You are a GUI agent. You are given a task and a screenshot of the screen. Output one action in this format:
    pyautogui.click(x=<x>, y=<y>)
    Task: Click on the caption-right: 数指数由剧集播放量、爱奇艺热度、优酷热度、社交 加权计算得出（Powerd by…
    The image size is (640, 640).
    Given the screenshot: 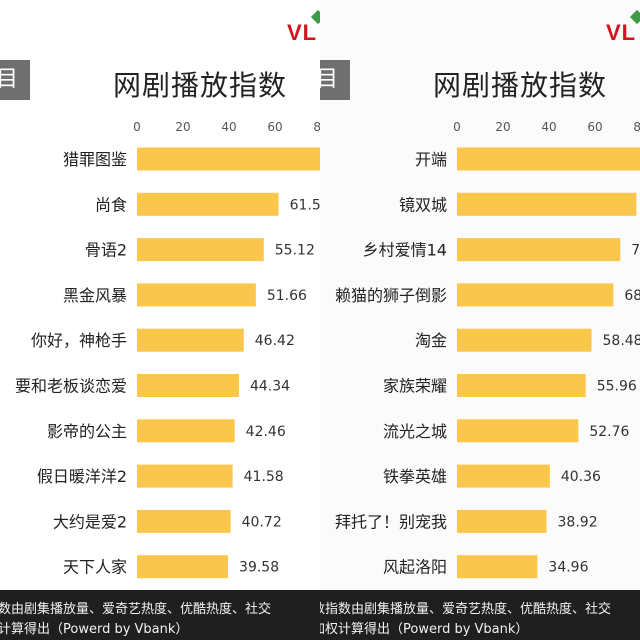 What is the action you would take?
    pyautogui.click(x=480, y=615)
    